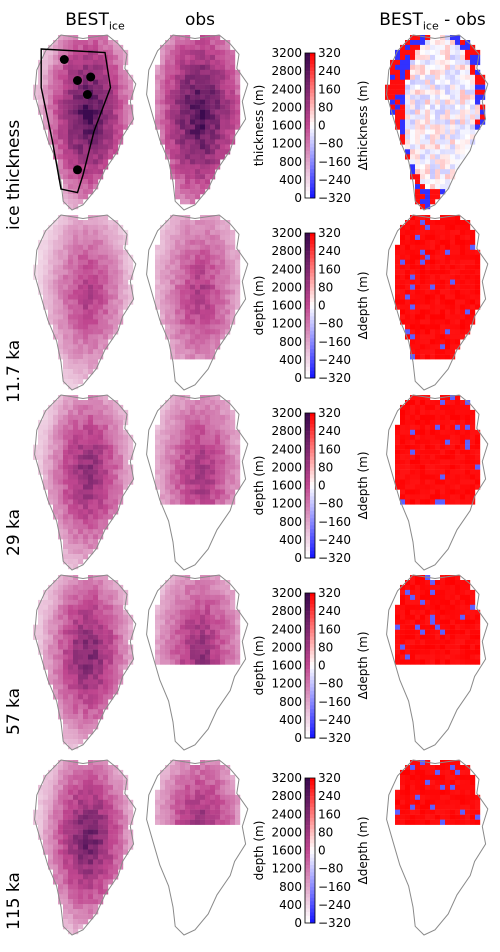  I want to click on map-obs, so click(197, 302).